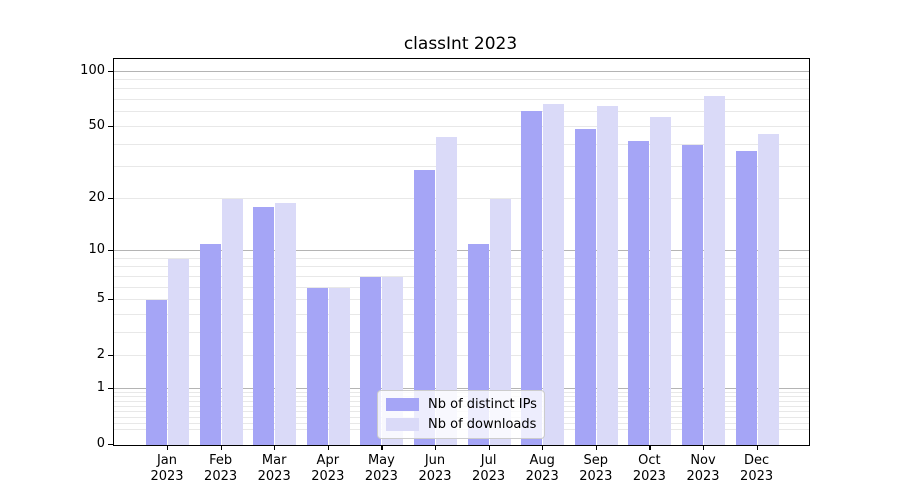 Image resolution: width=900 pixels, height=500 pixels. What do you see at coordinates (156, 372) in the screenshot?
I see `bar-distinct-ips-jan` at bounding box center [156, 372].